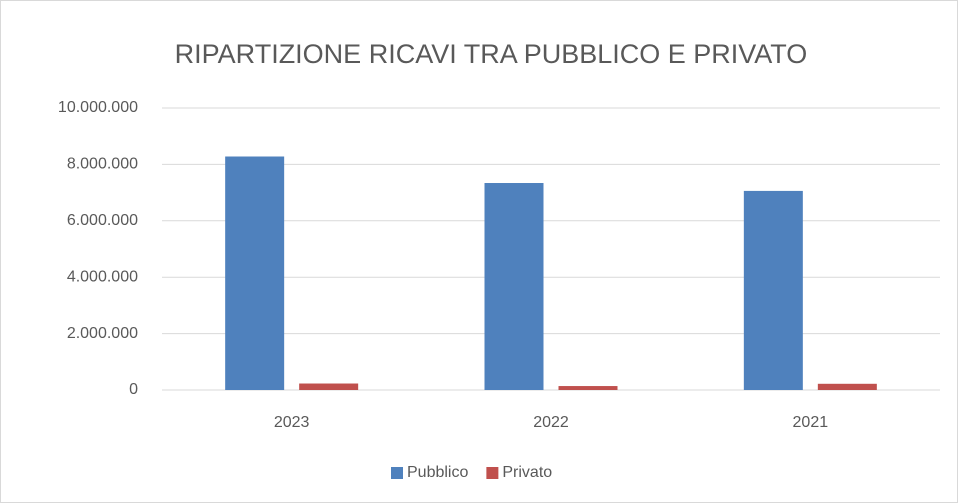 Image resolution: width=959 pixels, height=504 pixels. What do you see at coordinates (102, 164) in the screenshot?
I see `y-tick-label: 8.000.000` at bounding box center [102, 164].